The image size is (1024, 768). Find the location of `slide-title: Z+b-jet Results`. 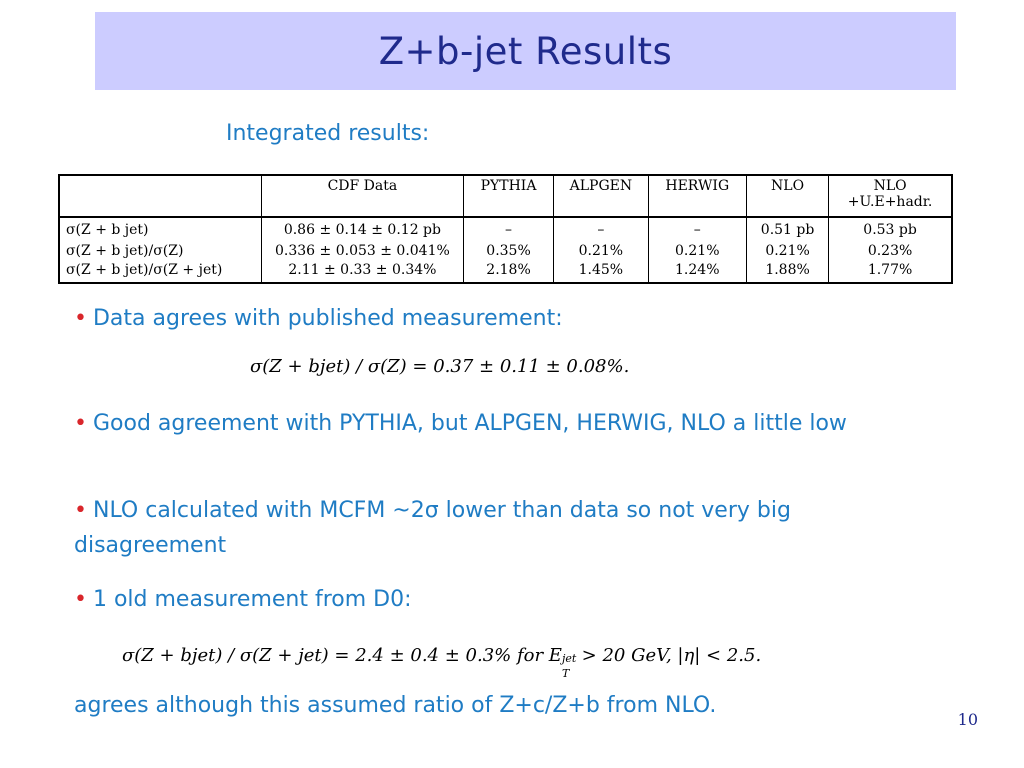

slide-title: Z+b-jet Results is located at coordinates (525, 51).